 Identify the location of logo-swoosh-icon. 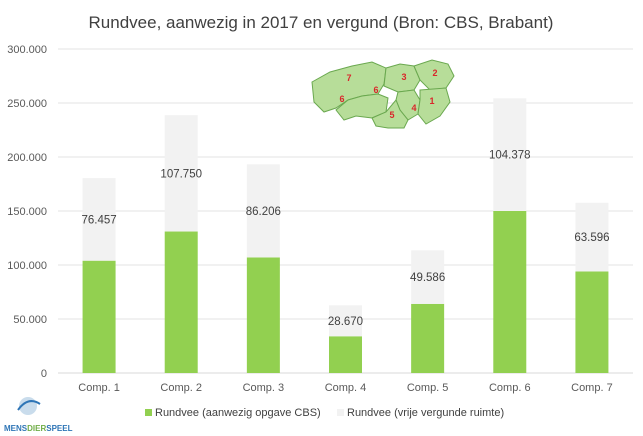
(29, 405).